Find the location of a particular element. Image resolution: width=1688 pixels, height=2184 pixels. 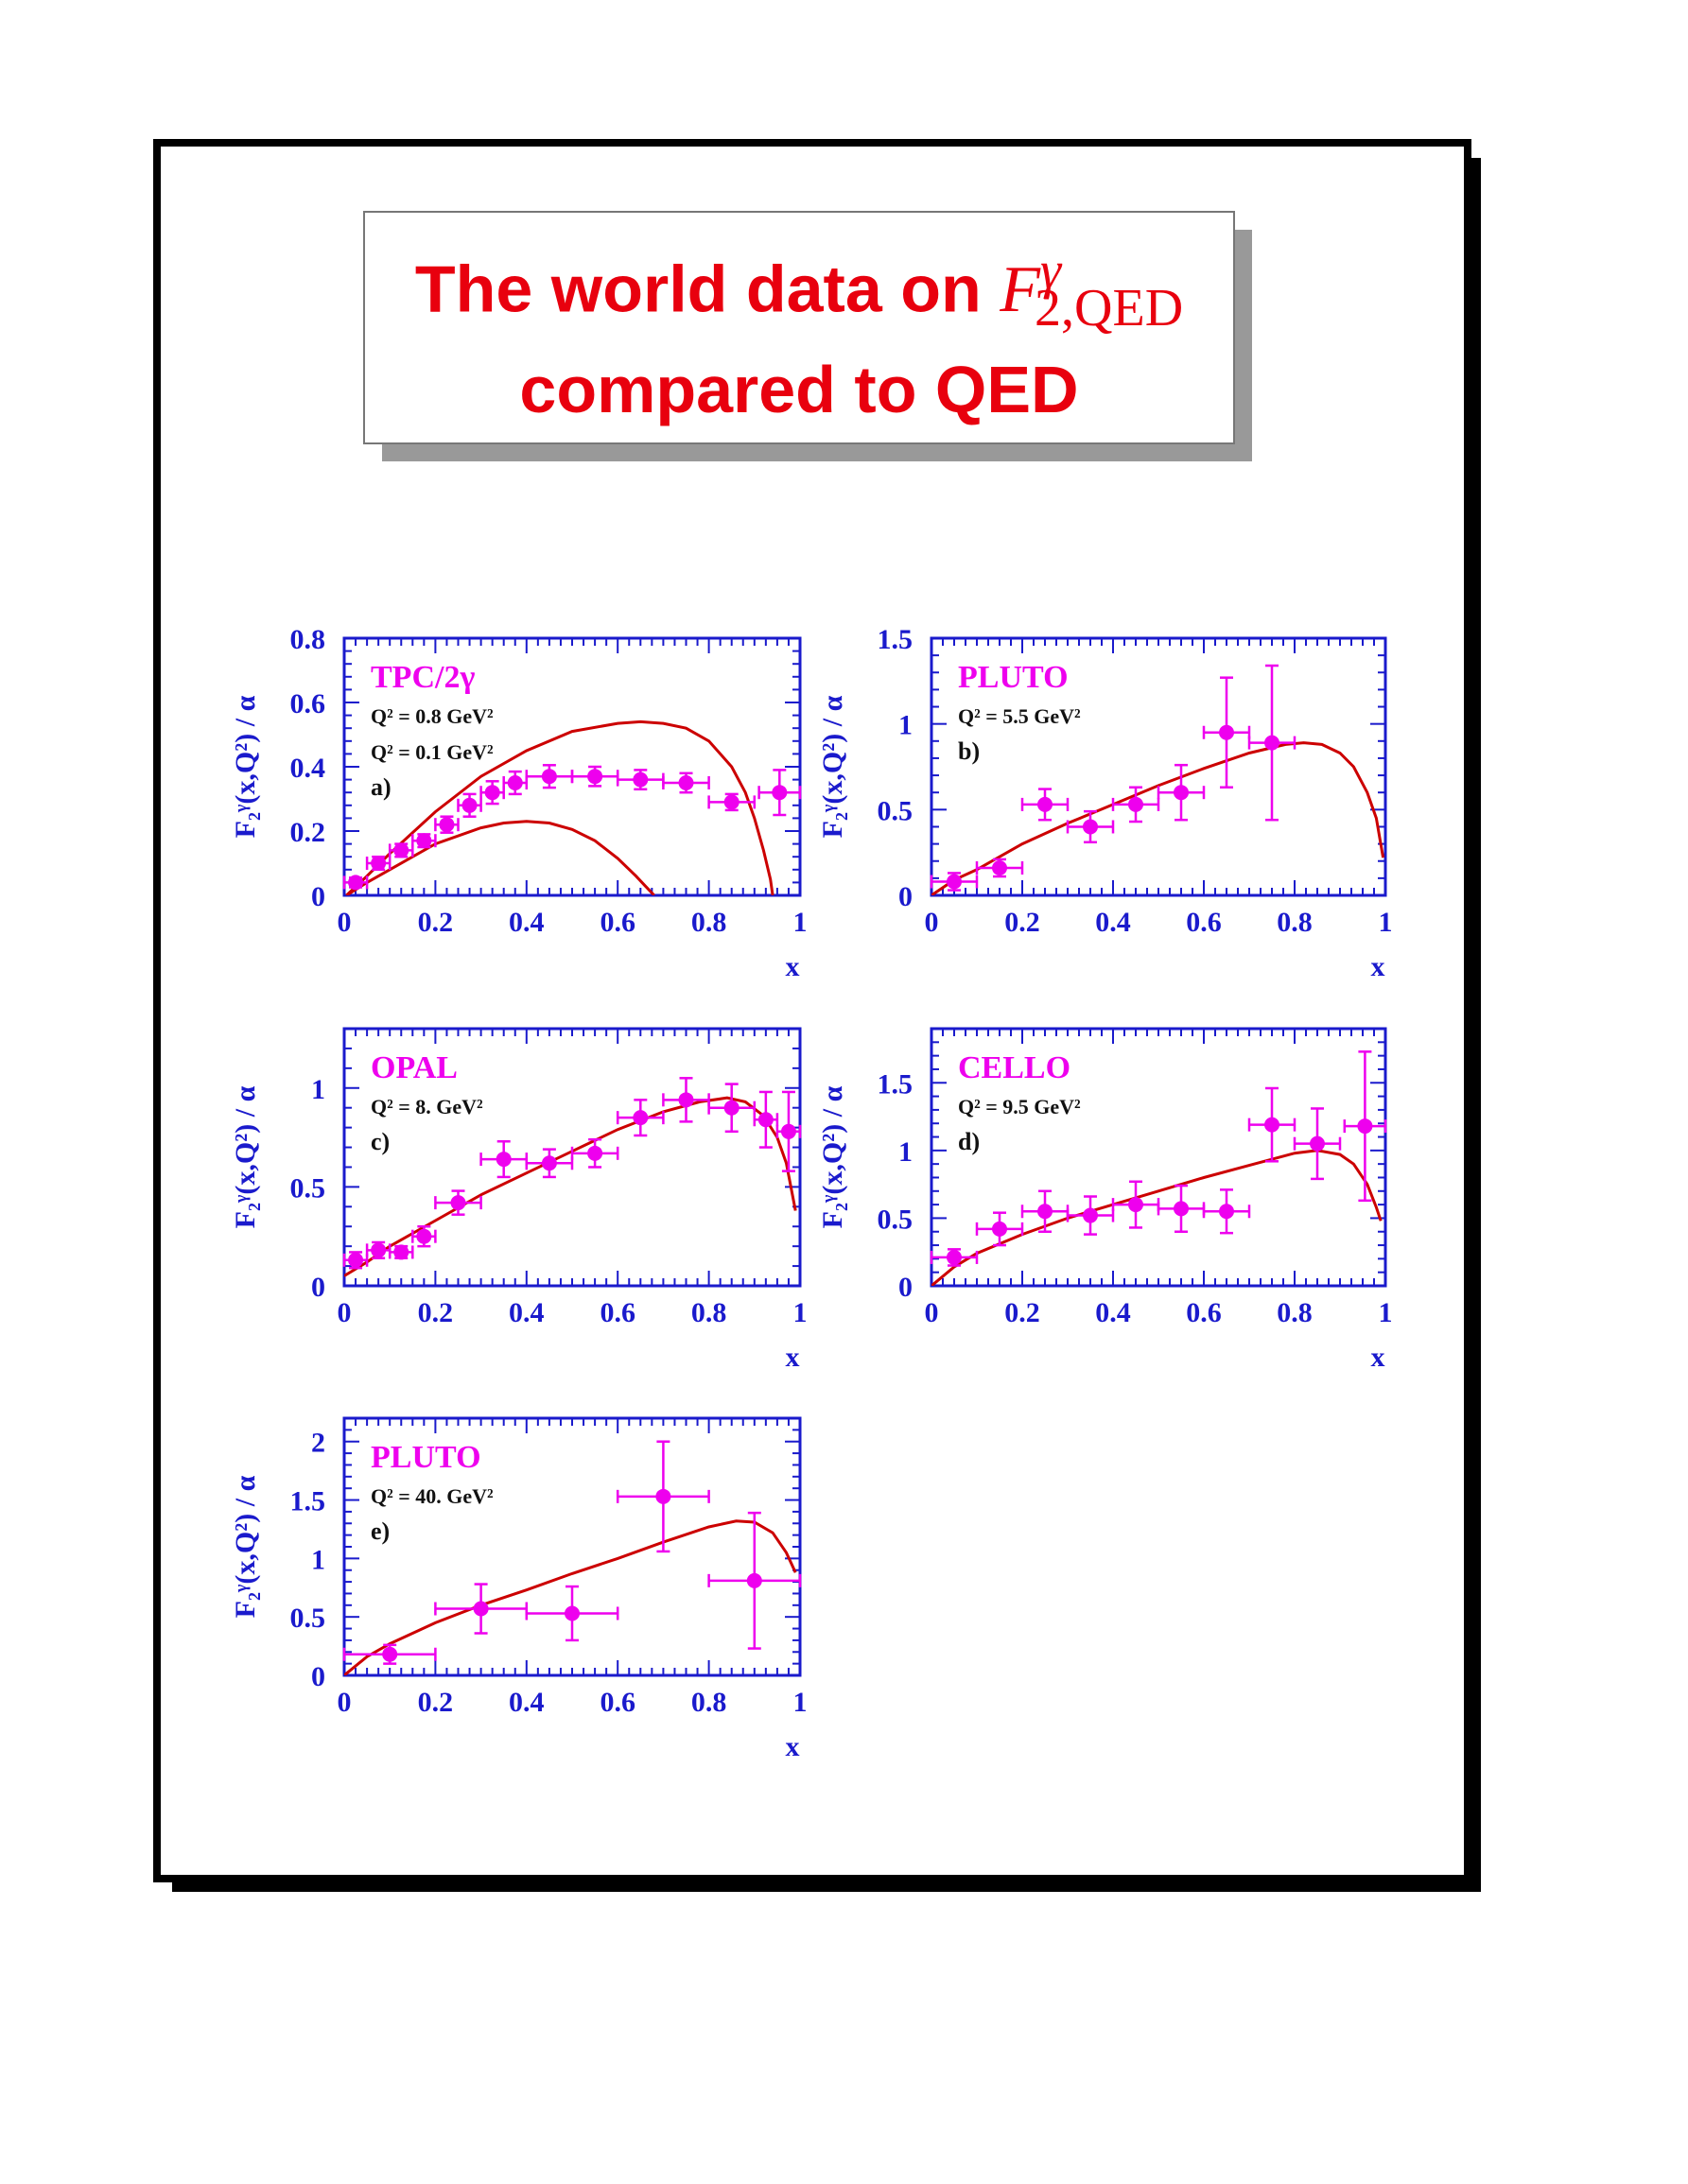

experiment-label: OPAL is located at coordinates (414, 1067).